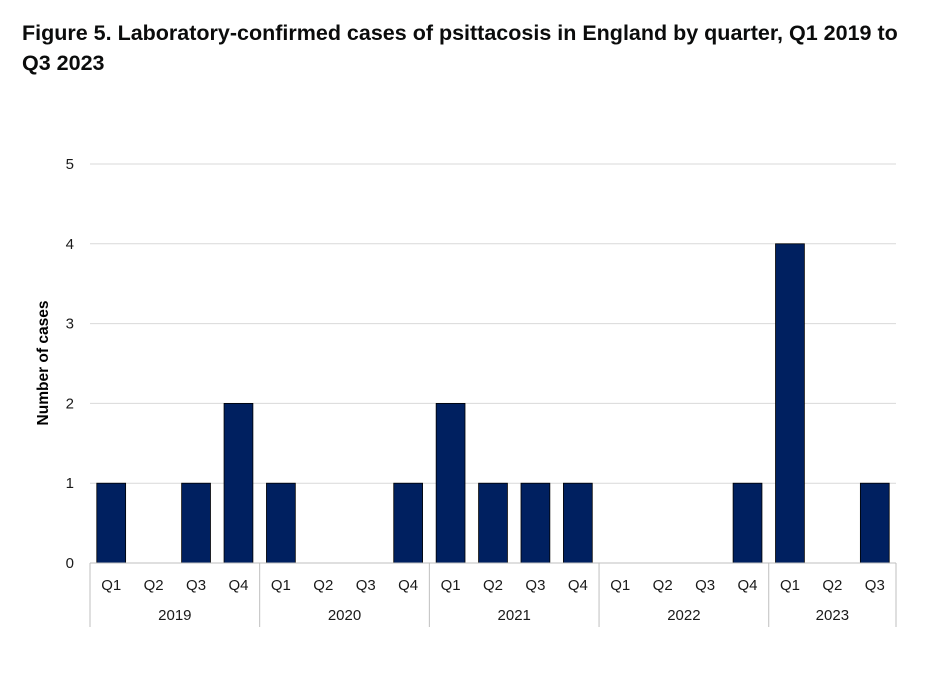 The image size is (949, 675). I want to click on y-tick-label: 3, so click(70, 324).